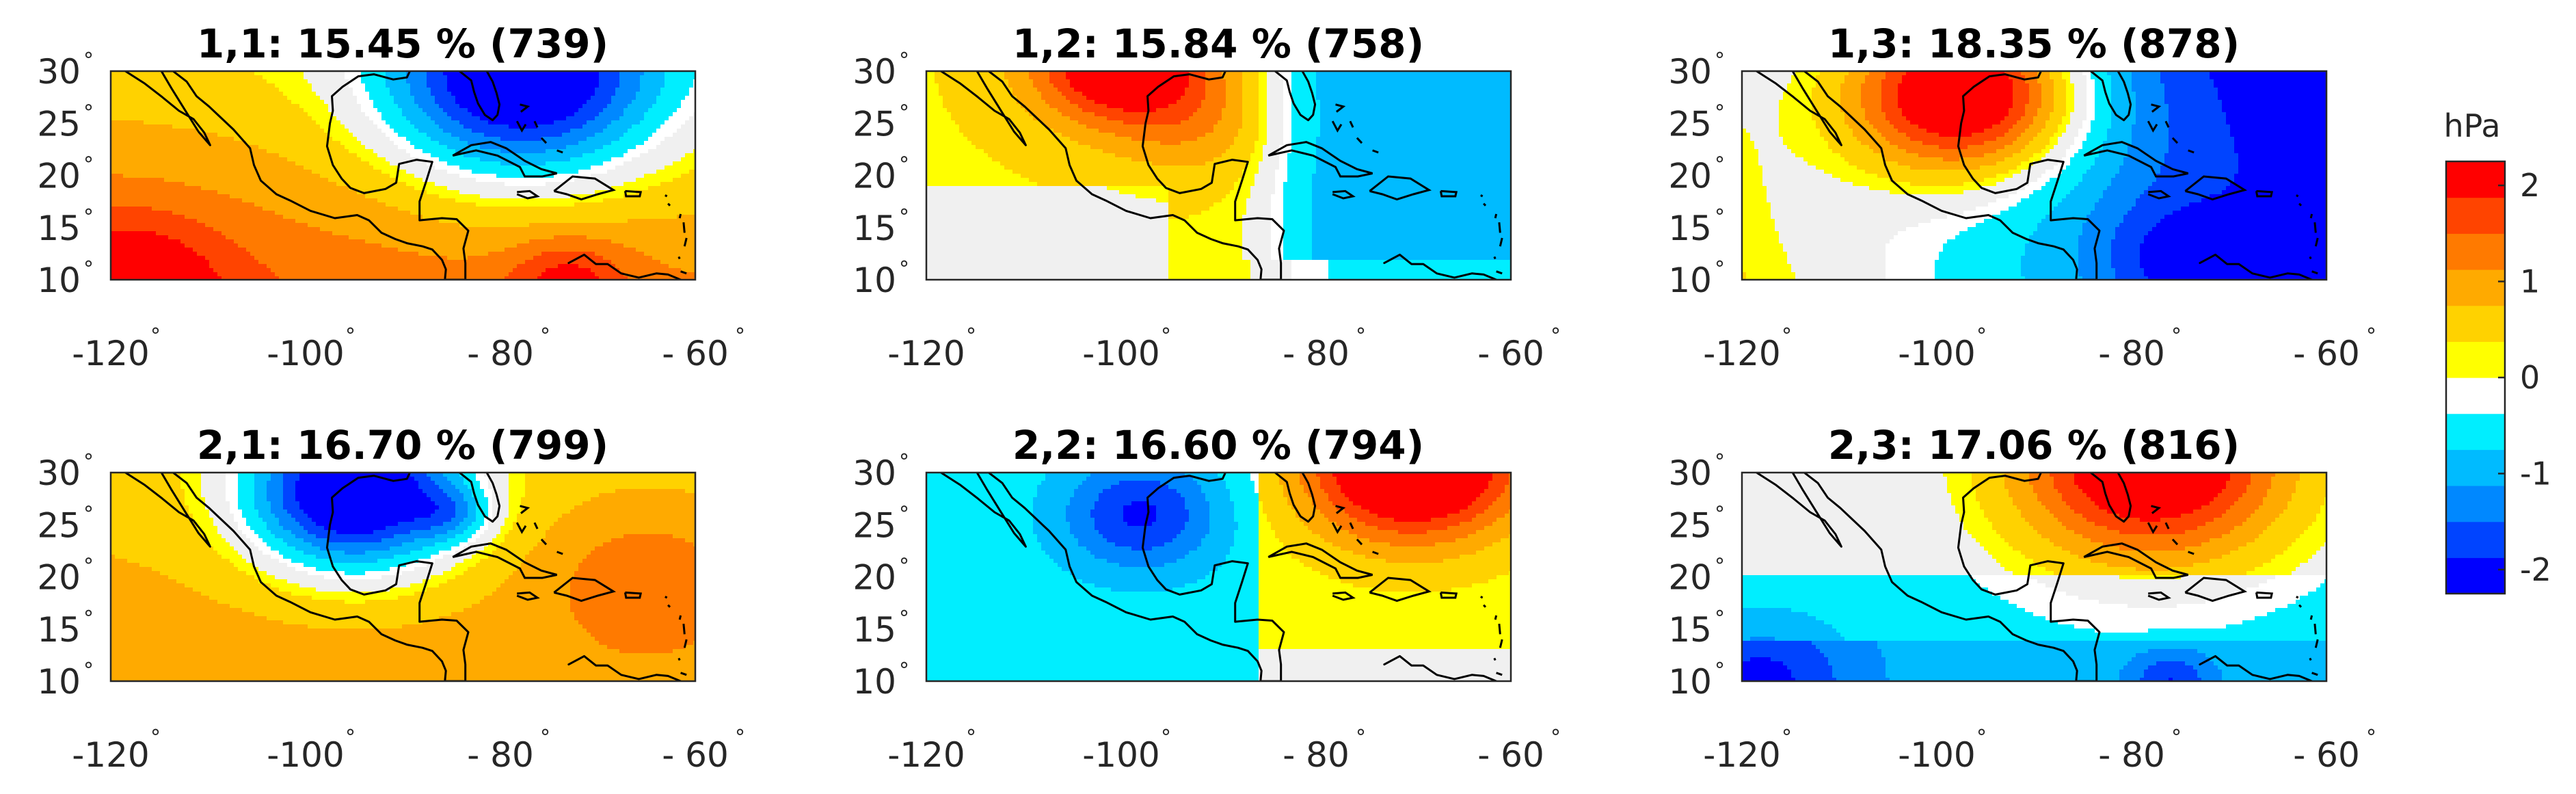 Image resolution: width=2576 pixels, height=794 pixels. Describe the element at coordinates (2034, 445) in the screenshot. I see `panel-title: 2,3: 17.06 % (816)` at that location.